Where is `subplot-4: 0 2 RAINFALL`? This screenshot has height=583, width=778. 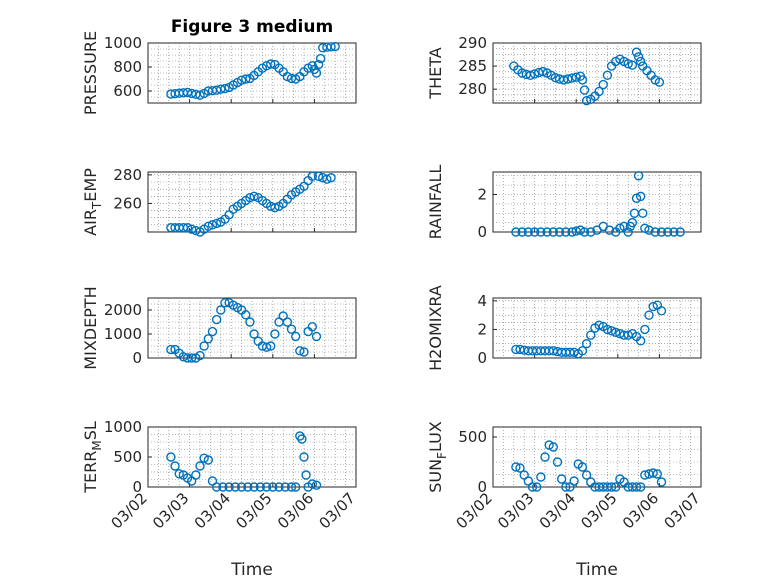
subplot-4: 0 2 RAINFALL is located at coordinates (564, 203).